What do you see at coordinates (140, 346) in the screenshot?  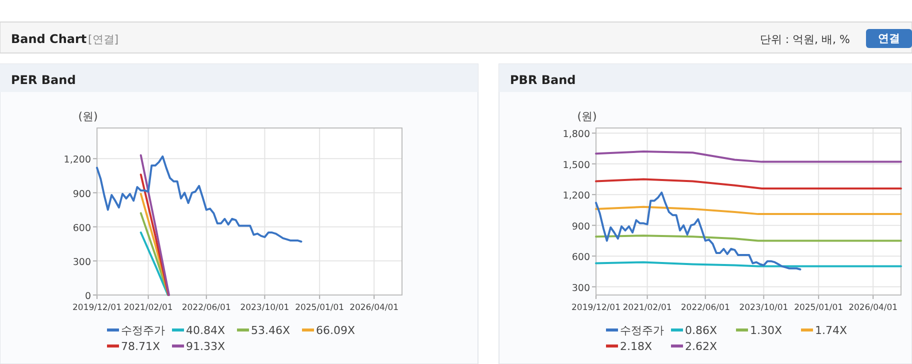 I see `legend-label: 78.71X` at bounding box center [140, 346].